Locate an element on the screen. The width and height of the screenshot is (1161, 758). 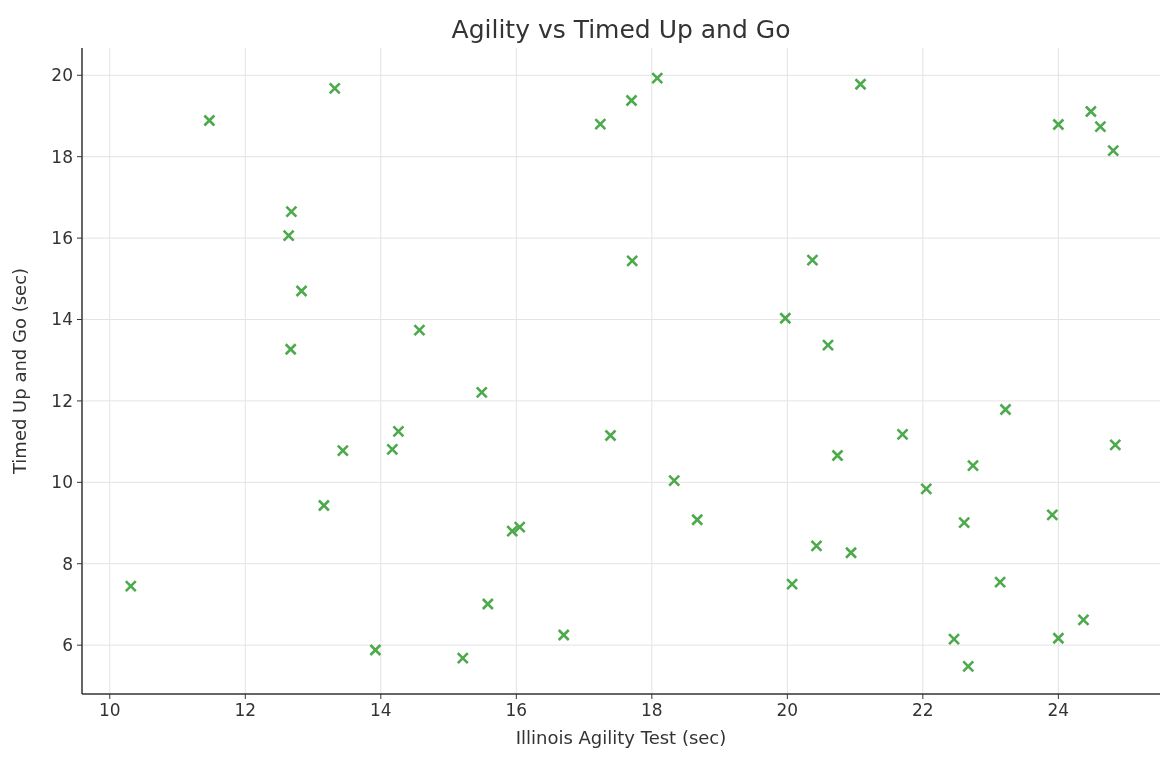
y-tick-label: 18 is located at coordinates (62, 156).